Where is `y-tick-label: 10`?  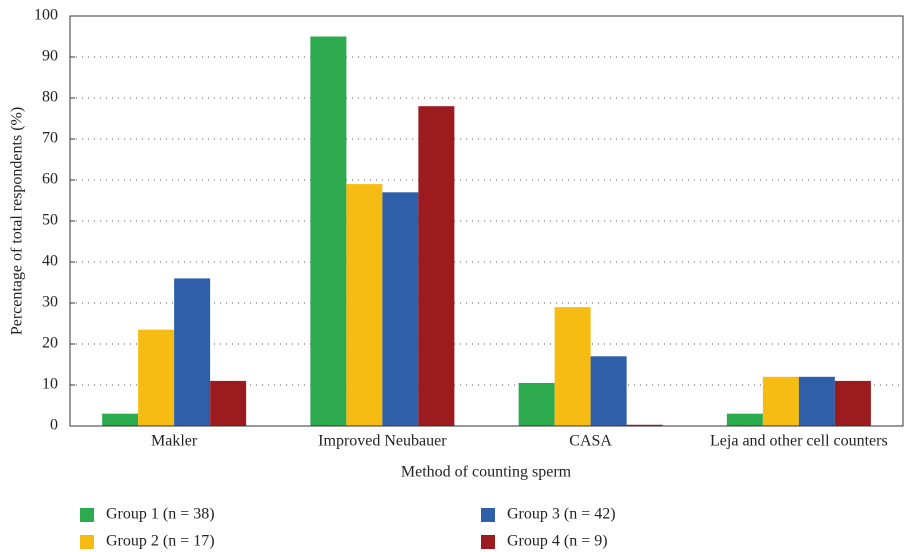
y-tick-label: 10 is located at coordinates (50, 384).